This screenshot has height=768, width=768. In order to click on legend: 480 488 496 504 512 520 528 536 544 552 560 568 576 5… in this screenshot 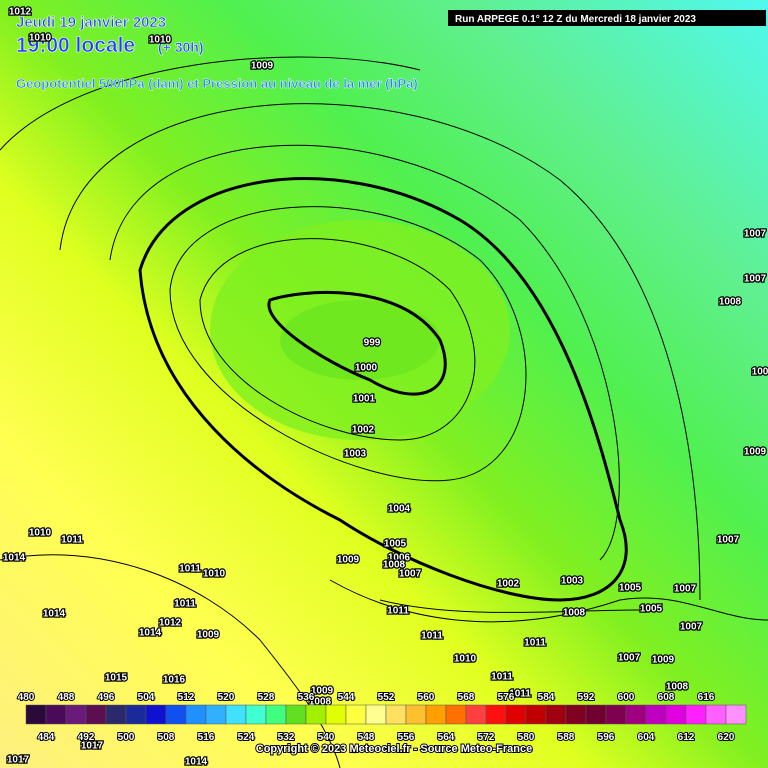, I will do `click(382, 717)`.